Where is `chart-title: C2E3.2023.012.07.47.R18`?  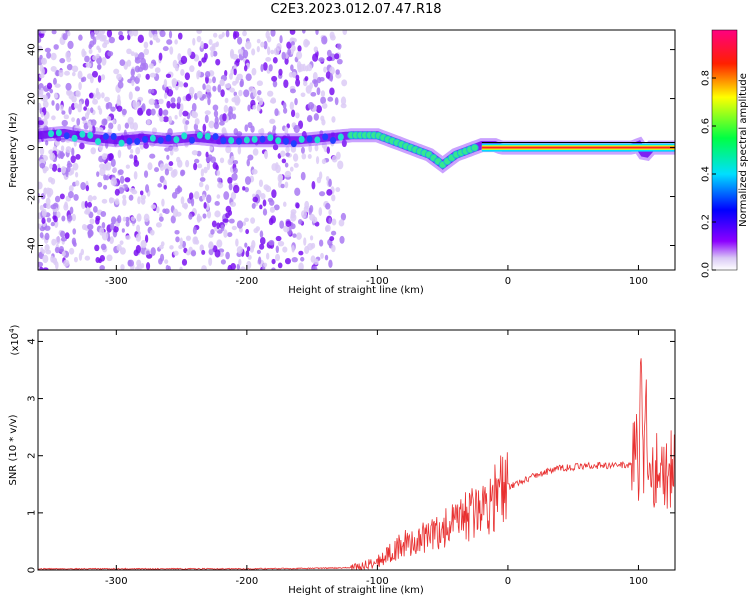 chart-title: C2E3.2023.012.07.47.R18 is located at coordinates (356, 9).